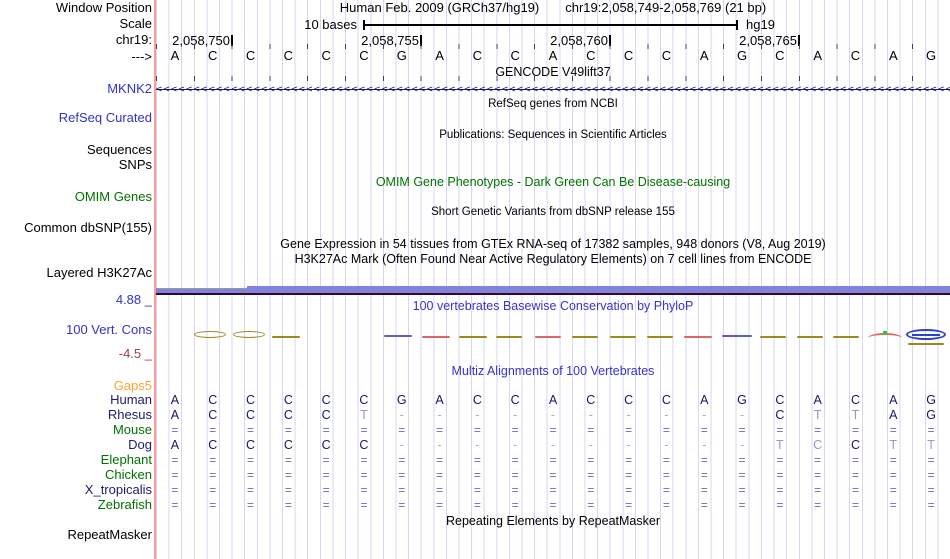 The width and height of the screenshot is (950, 559). What do you see at coordinates (552, 521) in the screenshot?
I see `repeatmasker-track-title: Repeating Elements by RepeatMasker` at bounding box center [552, 521].